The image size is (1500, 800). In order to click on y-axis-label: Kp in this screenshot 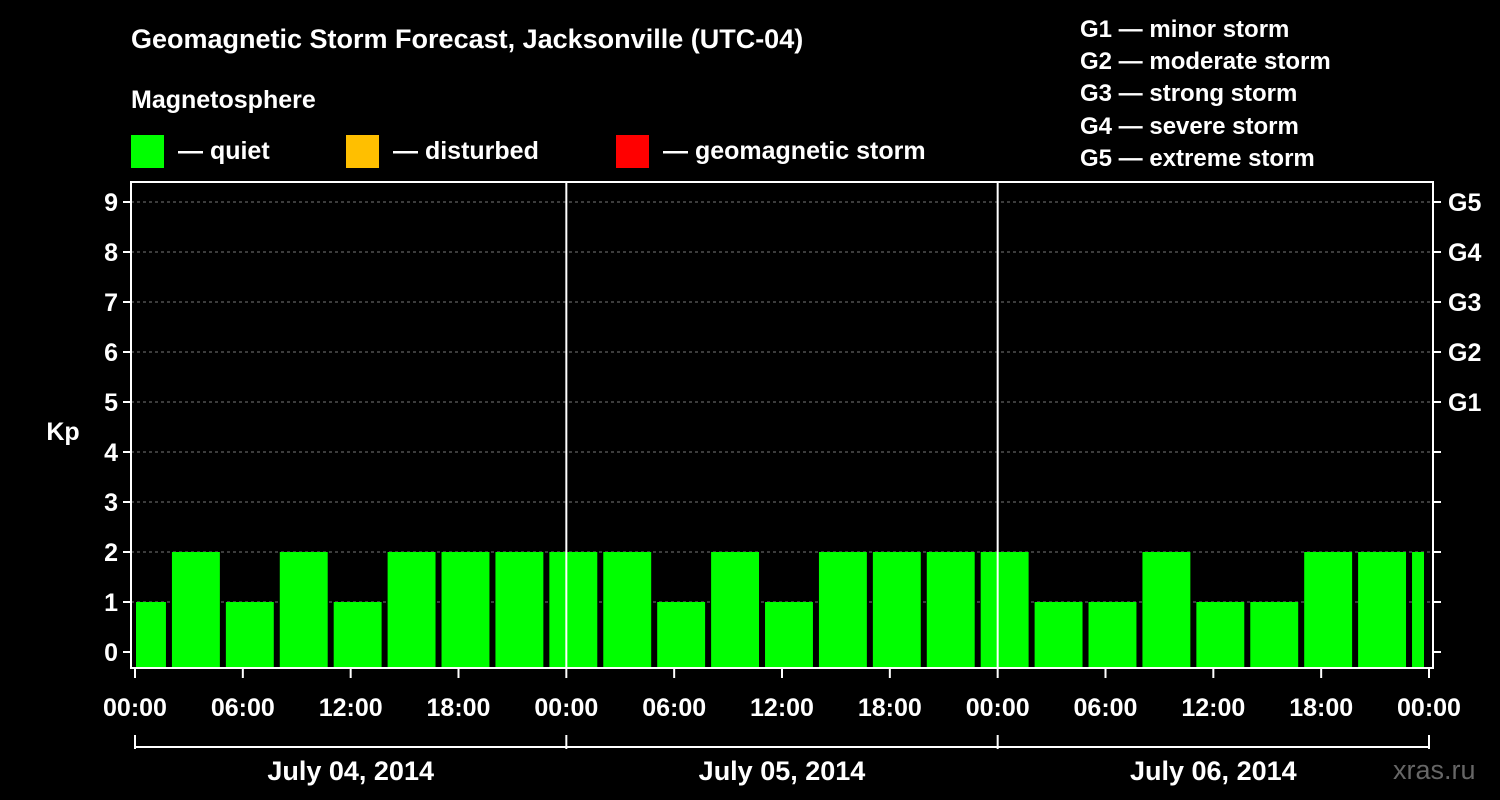, I will do `click(62, 432)`.